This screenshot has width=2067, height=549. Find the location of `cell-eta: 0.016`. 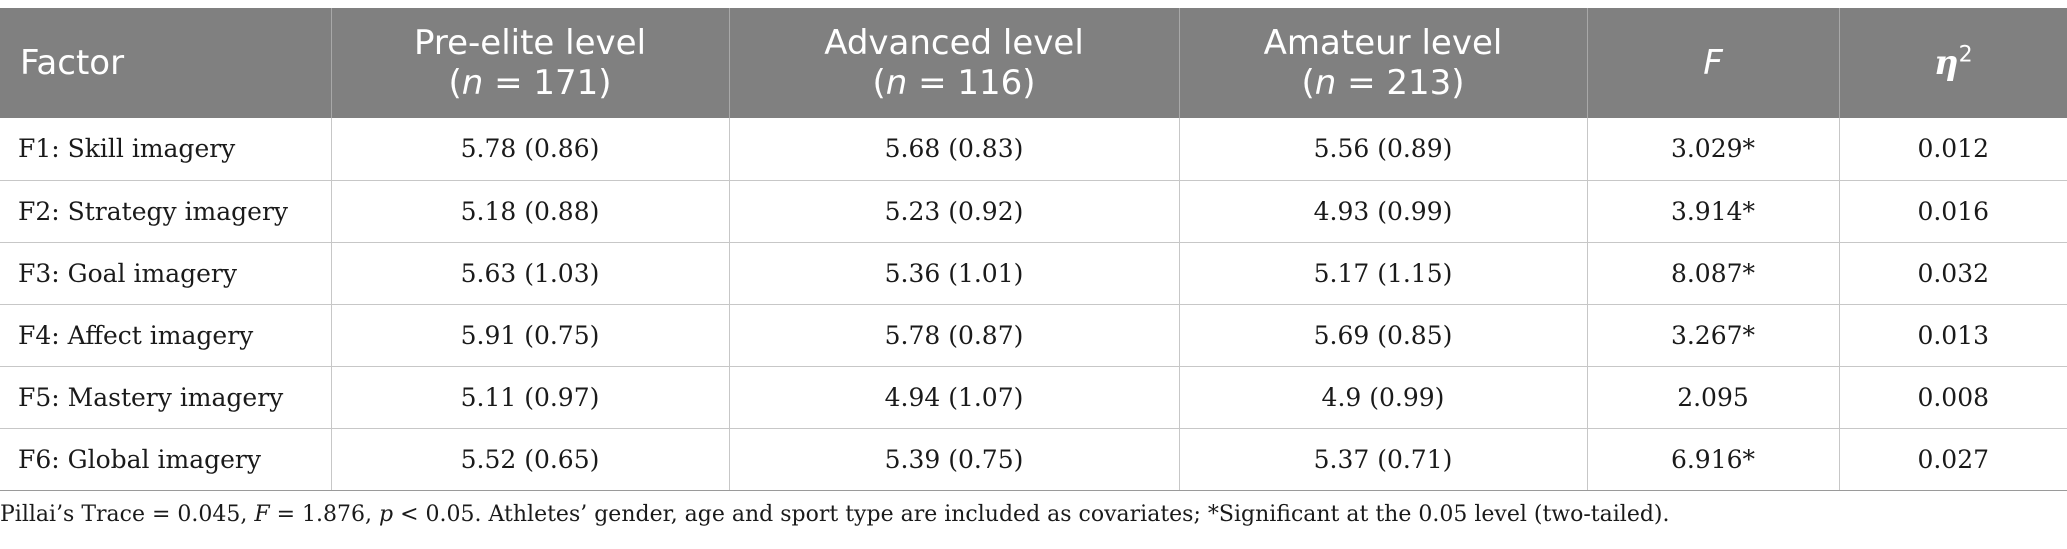

cell-eta: 0.016 is located at coordinates (1953, 211).